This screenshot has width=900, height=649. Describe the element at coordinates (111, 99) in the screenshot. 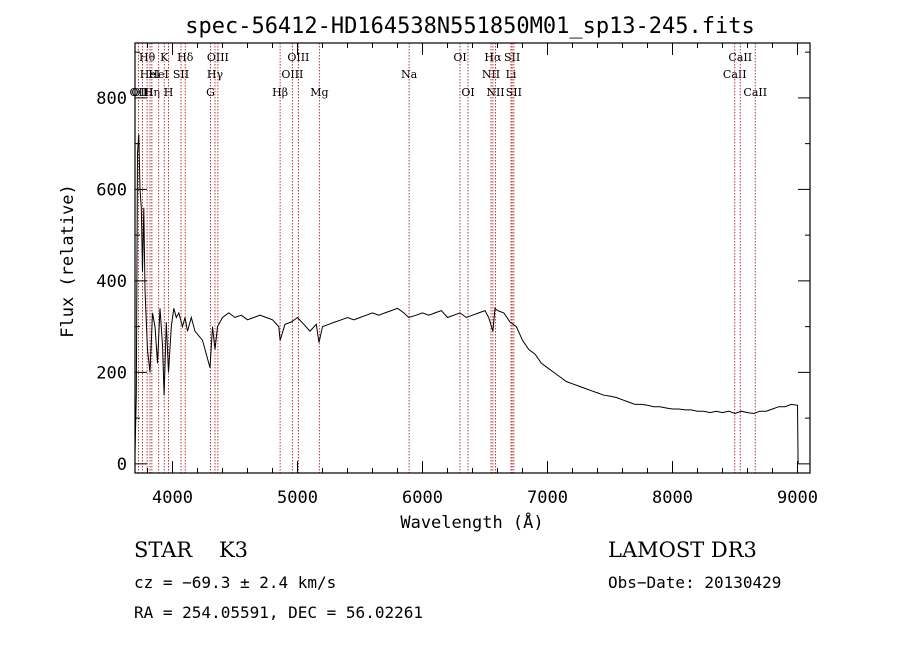

I see `y-tick-label: 800` at that location.